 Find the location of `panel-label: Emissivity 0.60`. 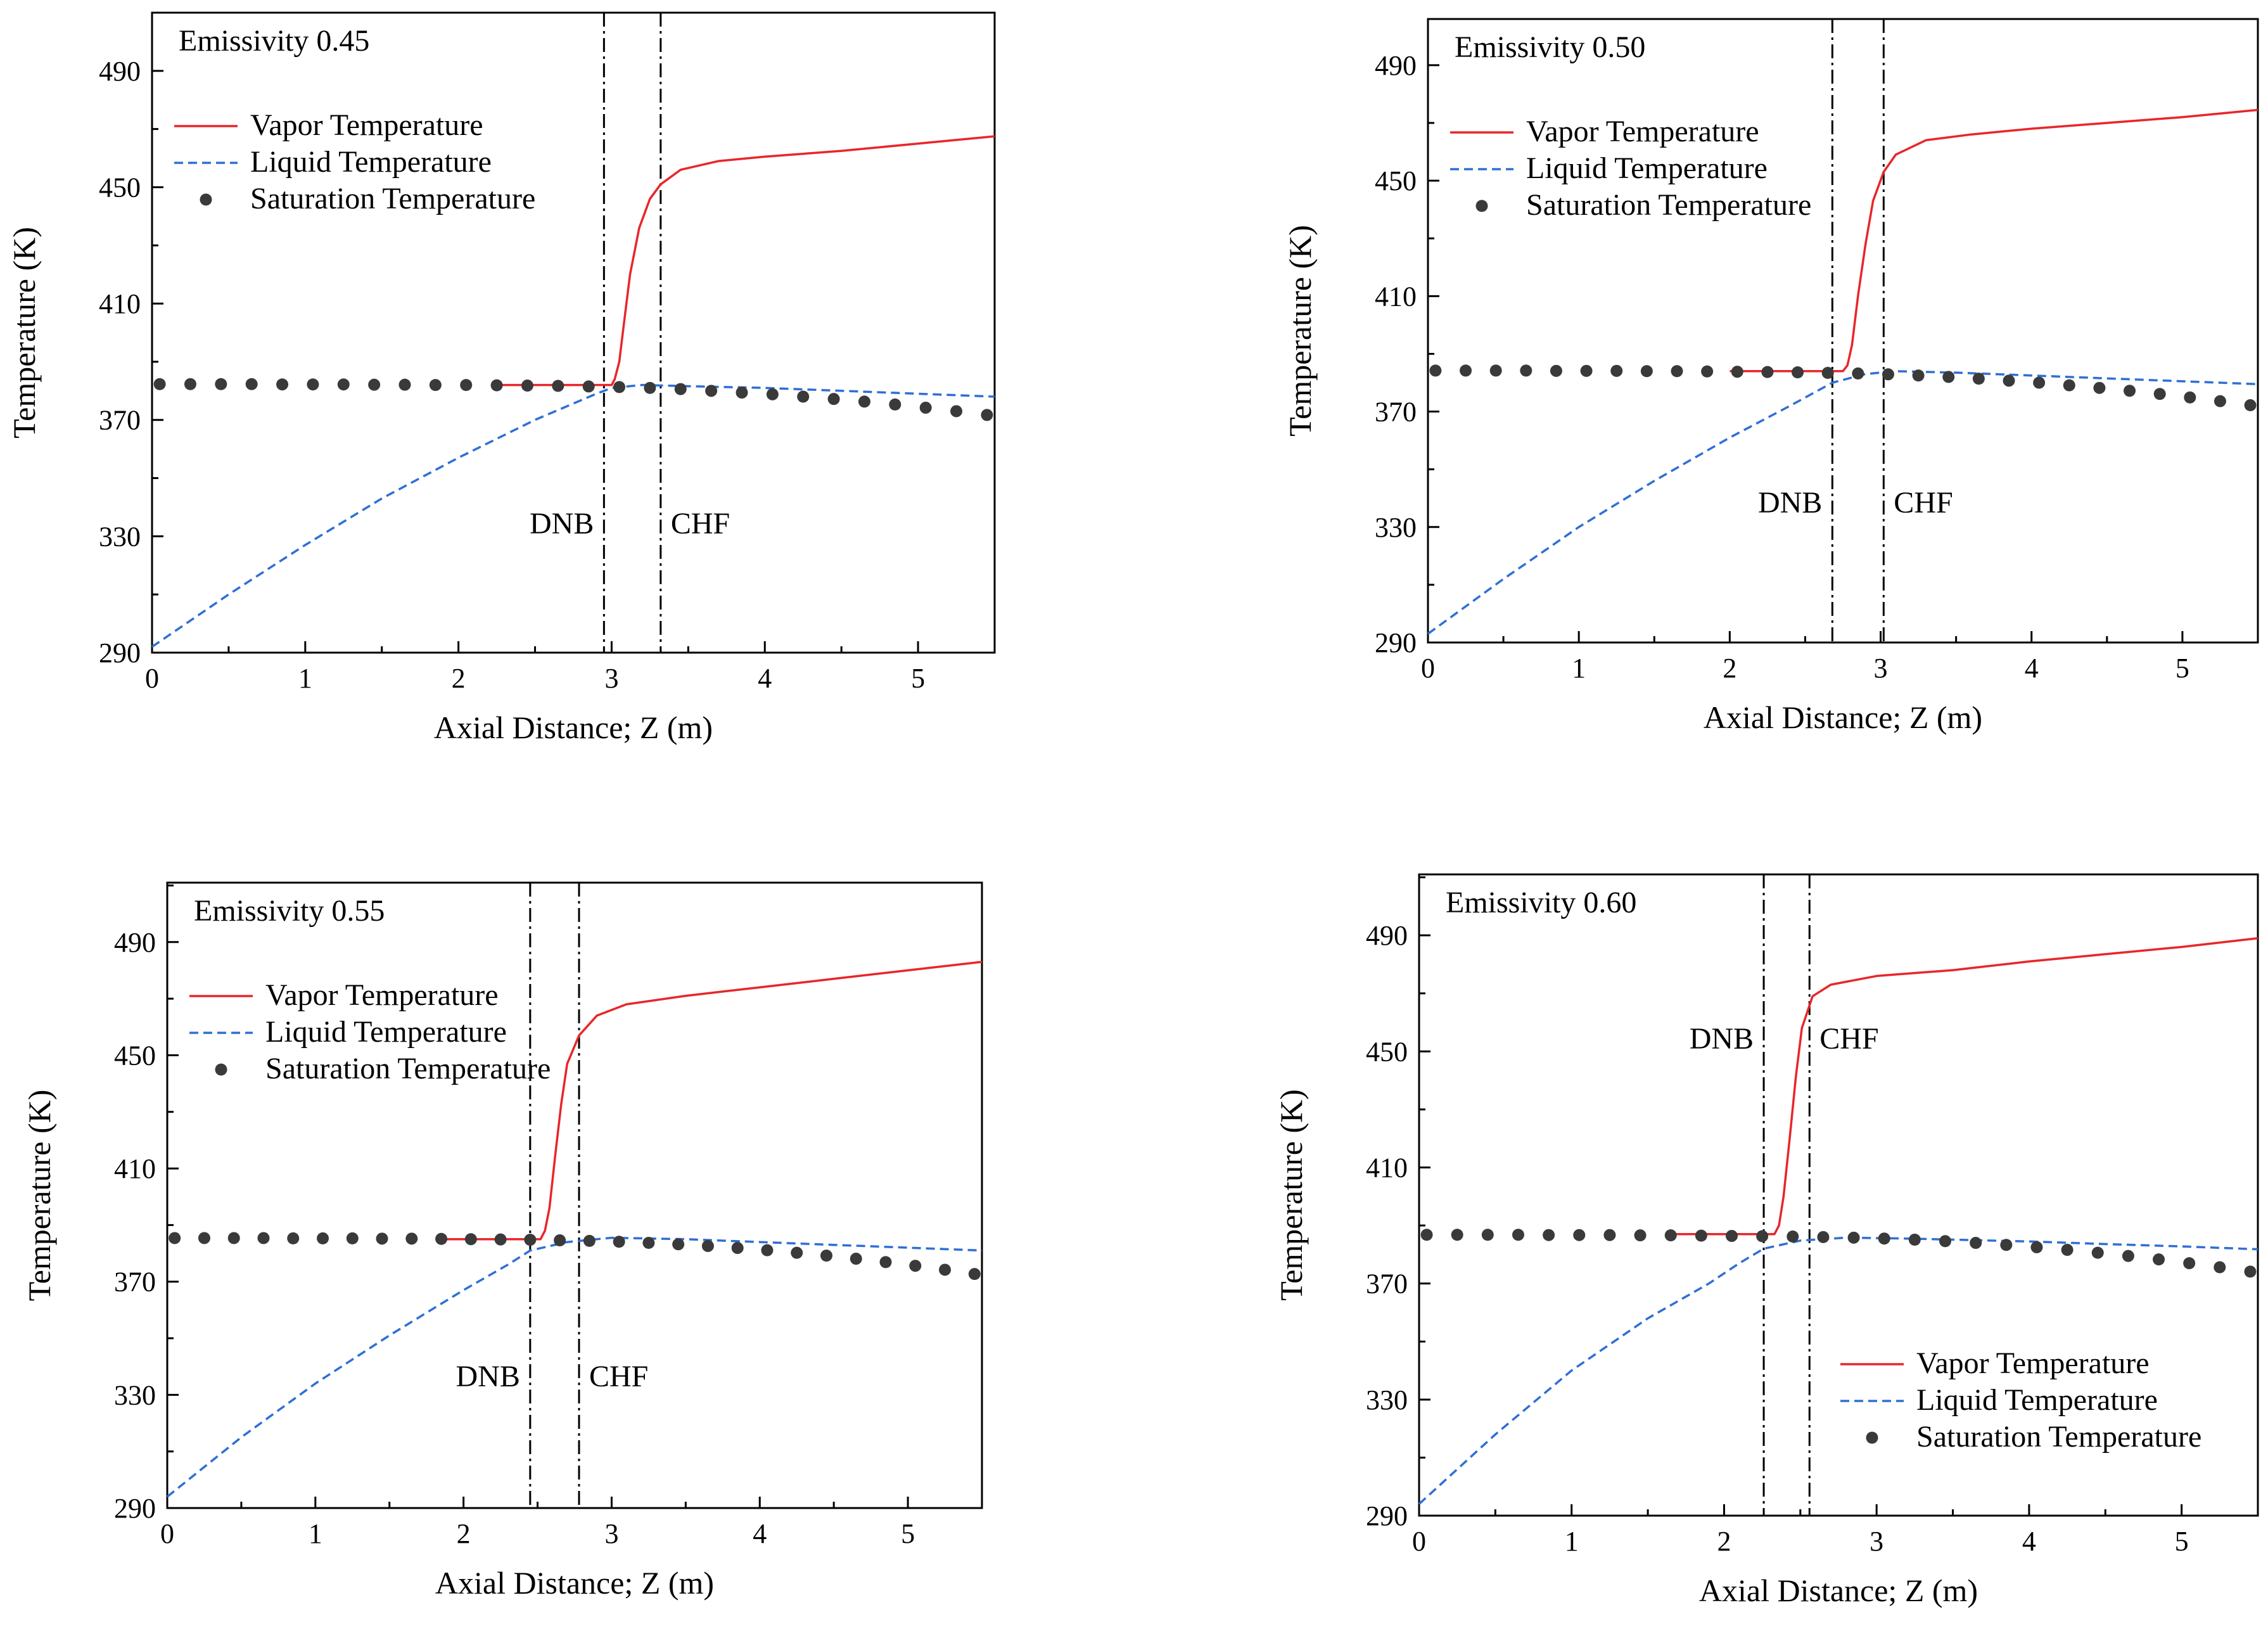

panel-label: Emissivity 0.60 is located at coordinates (1541, 903).